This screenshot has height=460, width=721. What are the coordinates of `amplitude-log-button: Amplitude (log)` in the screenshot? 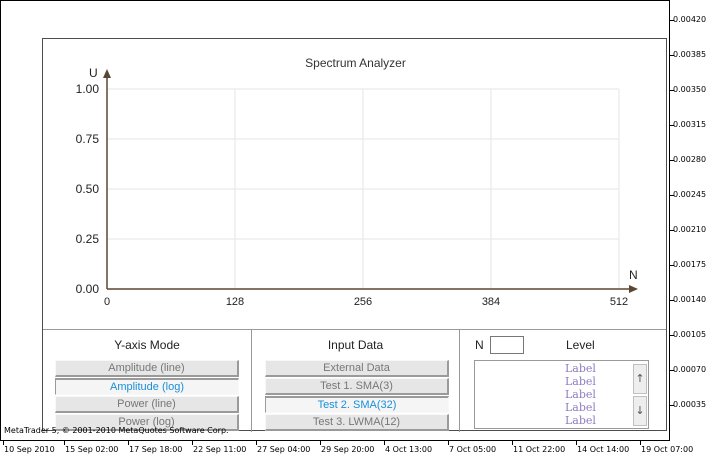 It's located at (147, 386).